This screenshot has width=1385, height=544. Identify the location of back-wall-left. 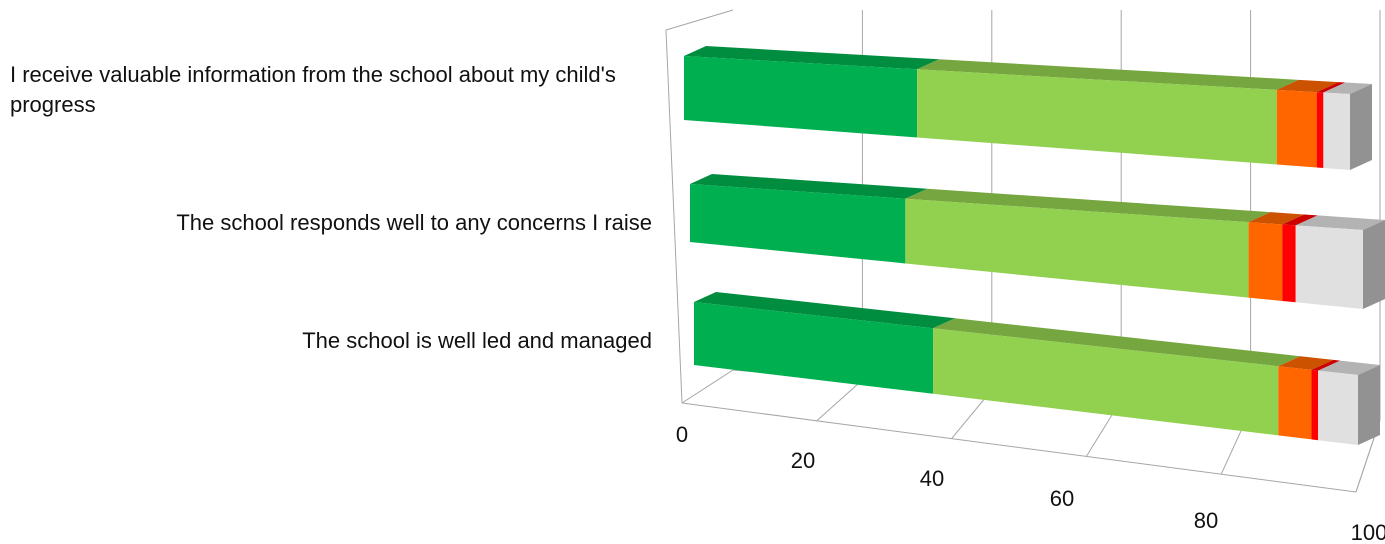
(674, 216).